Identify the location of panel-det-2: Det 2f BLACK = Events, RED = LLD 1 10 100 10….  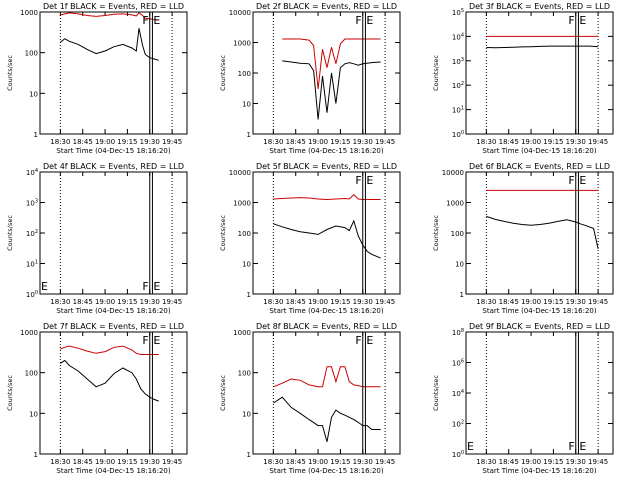
(310, 78).